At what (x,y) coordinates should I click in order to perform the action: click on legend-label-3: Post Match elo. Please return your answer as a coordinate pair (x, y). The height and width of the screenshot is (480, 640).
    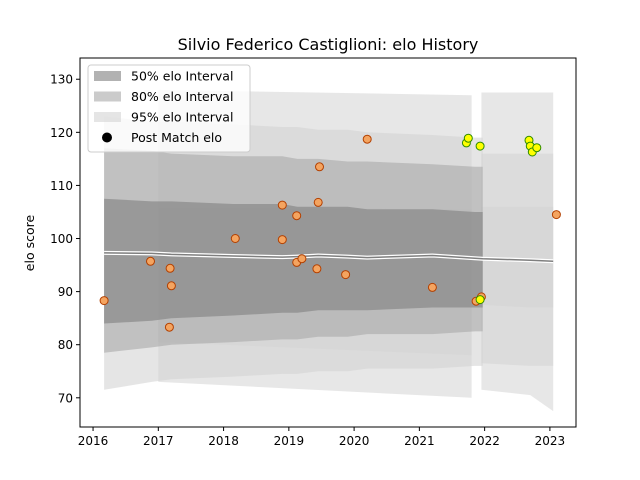
    Looking at the image, I should click on (176, 137).